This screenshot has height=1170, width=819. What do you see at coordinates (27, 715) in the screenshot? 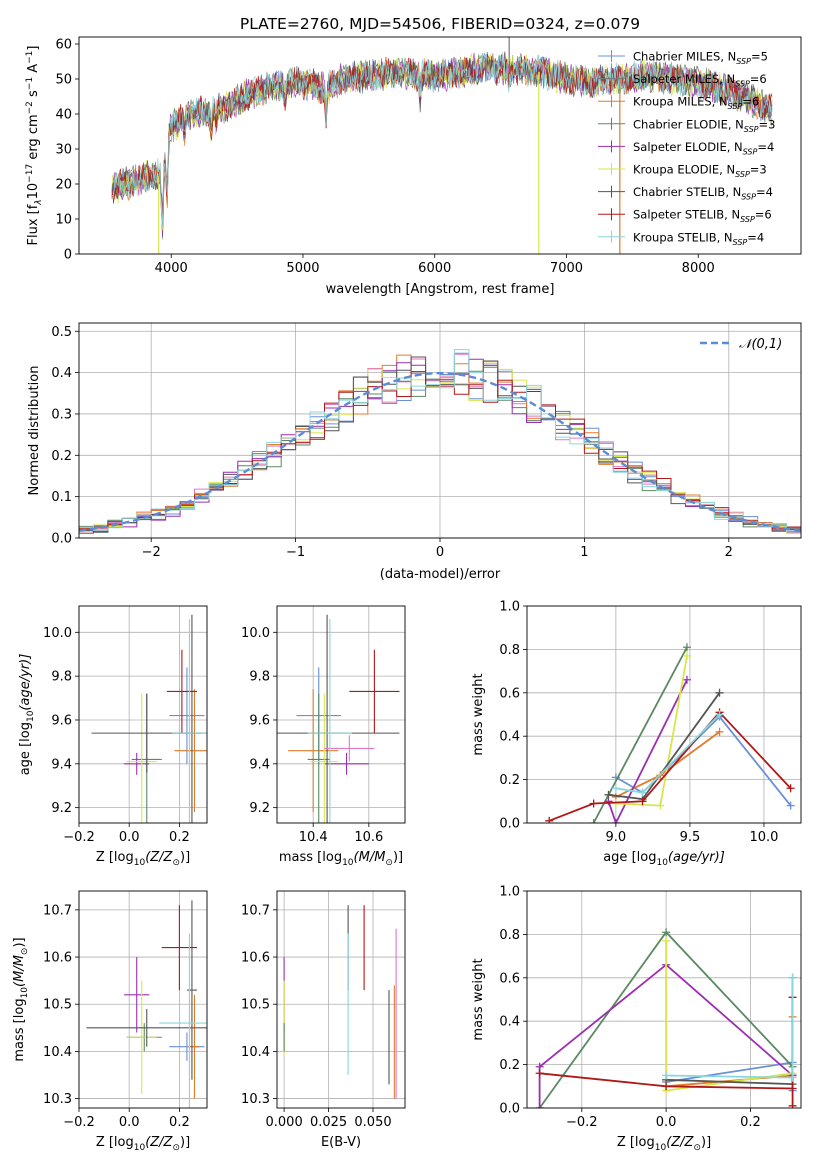
I see `y-axis-label: age [log10(age/yr)]` at bounding box center [27, 715].